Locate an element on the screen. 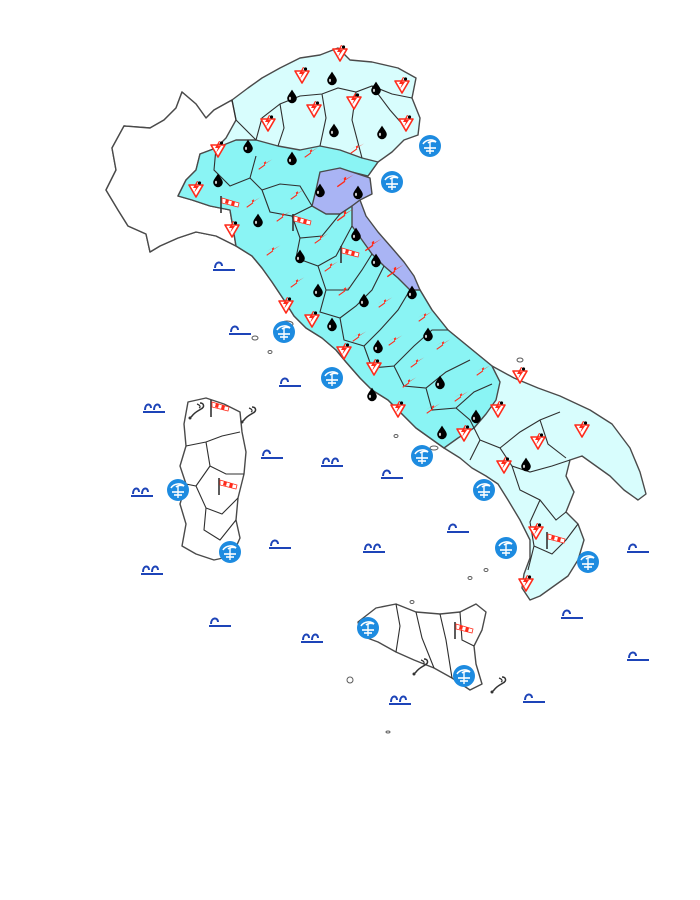  internal-borders-south is located at coordinates (517, 489).